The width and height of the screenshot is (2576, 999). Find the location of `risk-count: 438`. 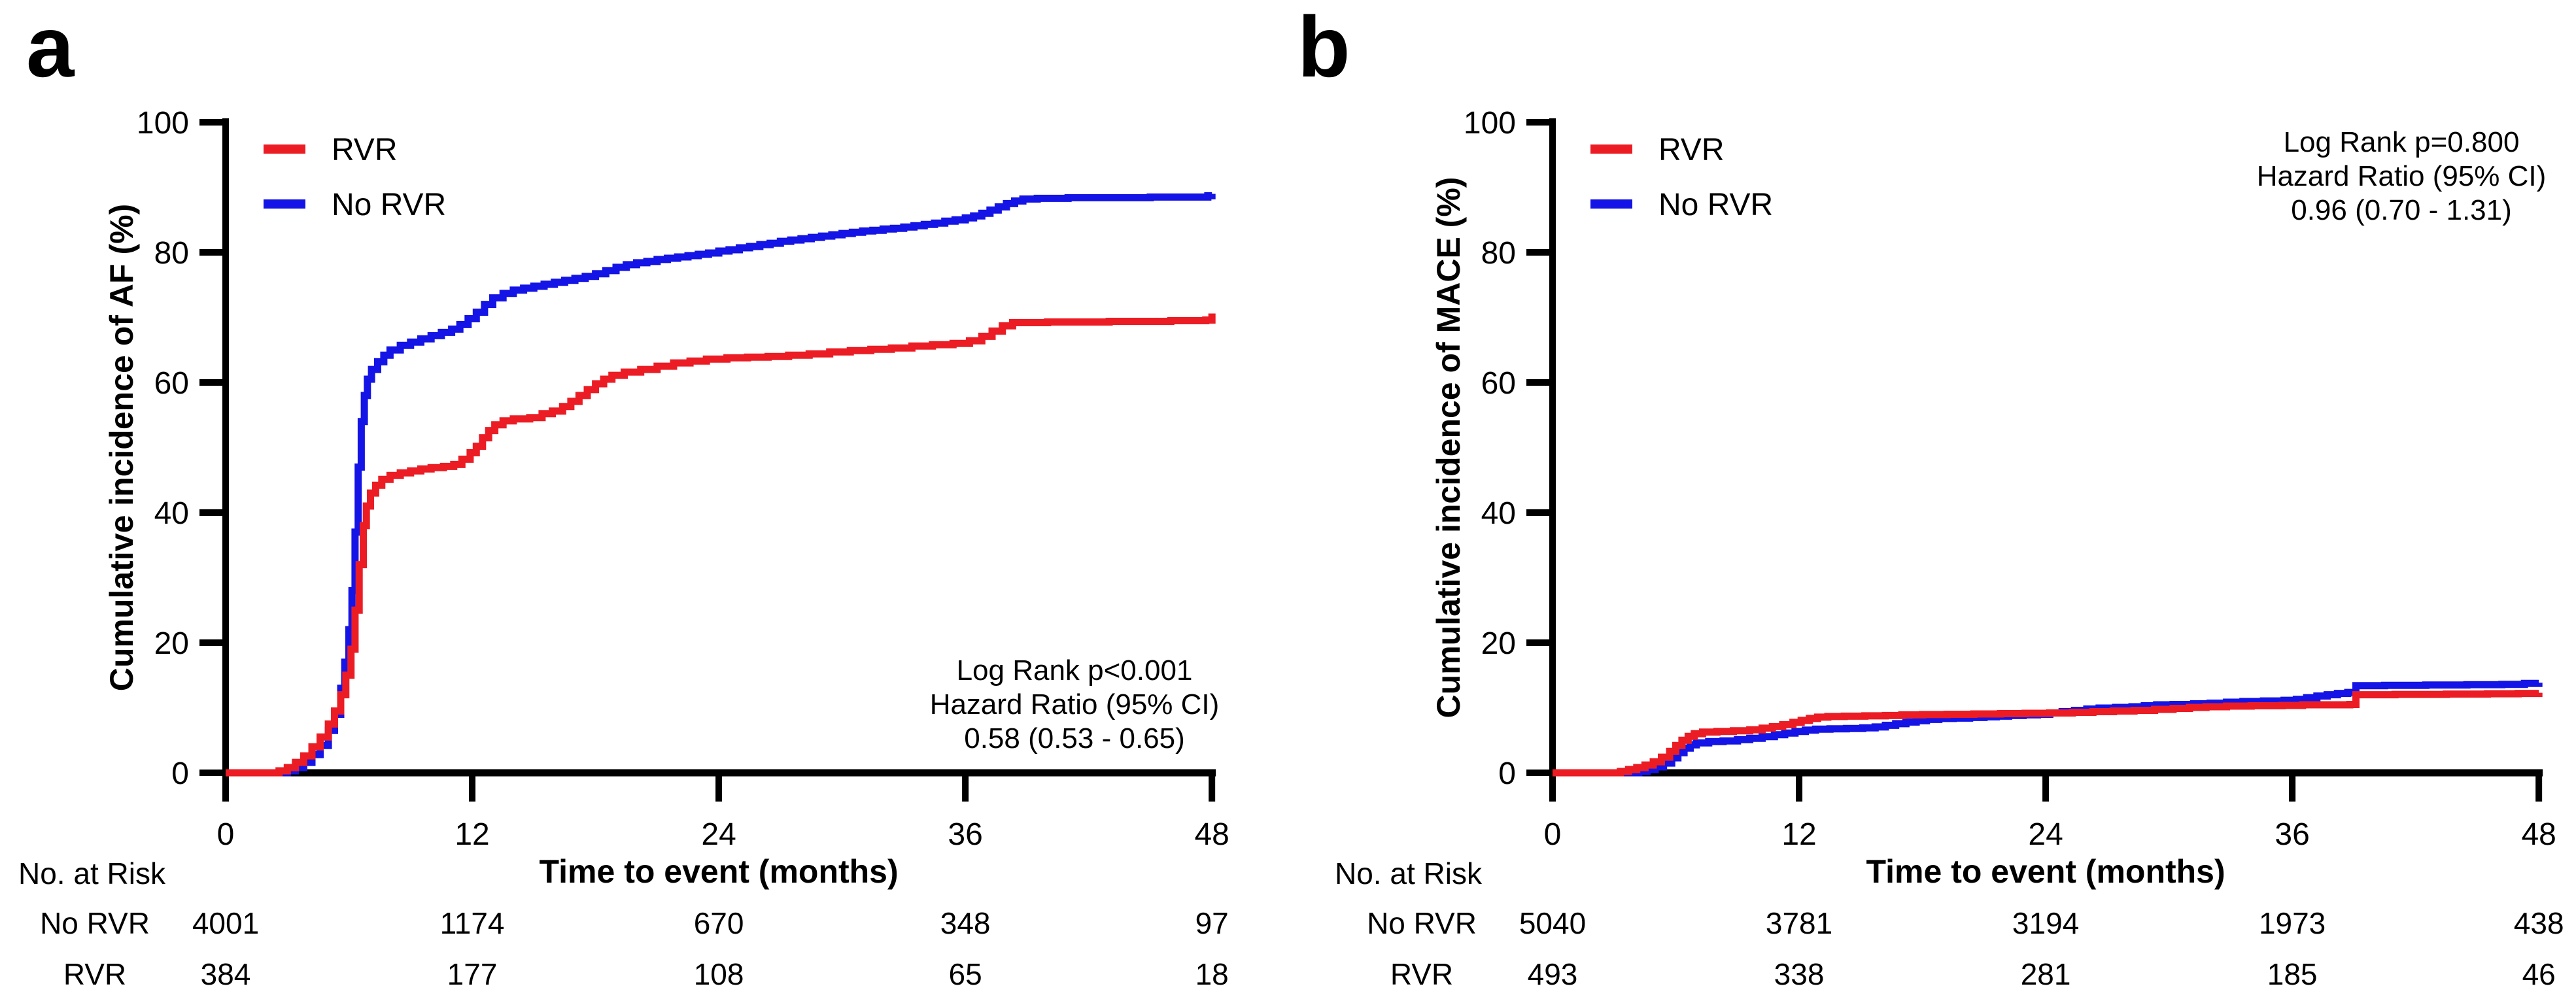

risk-count: 438 is located at coordinates (2539, 923).